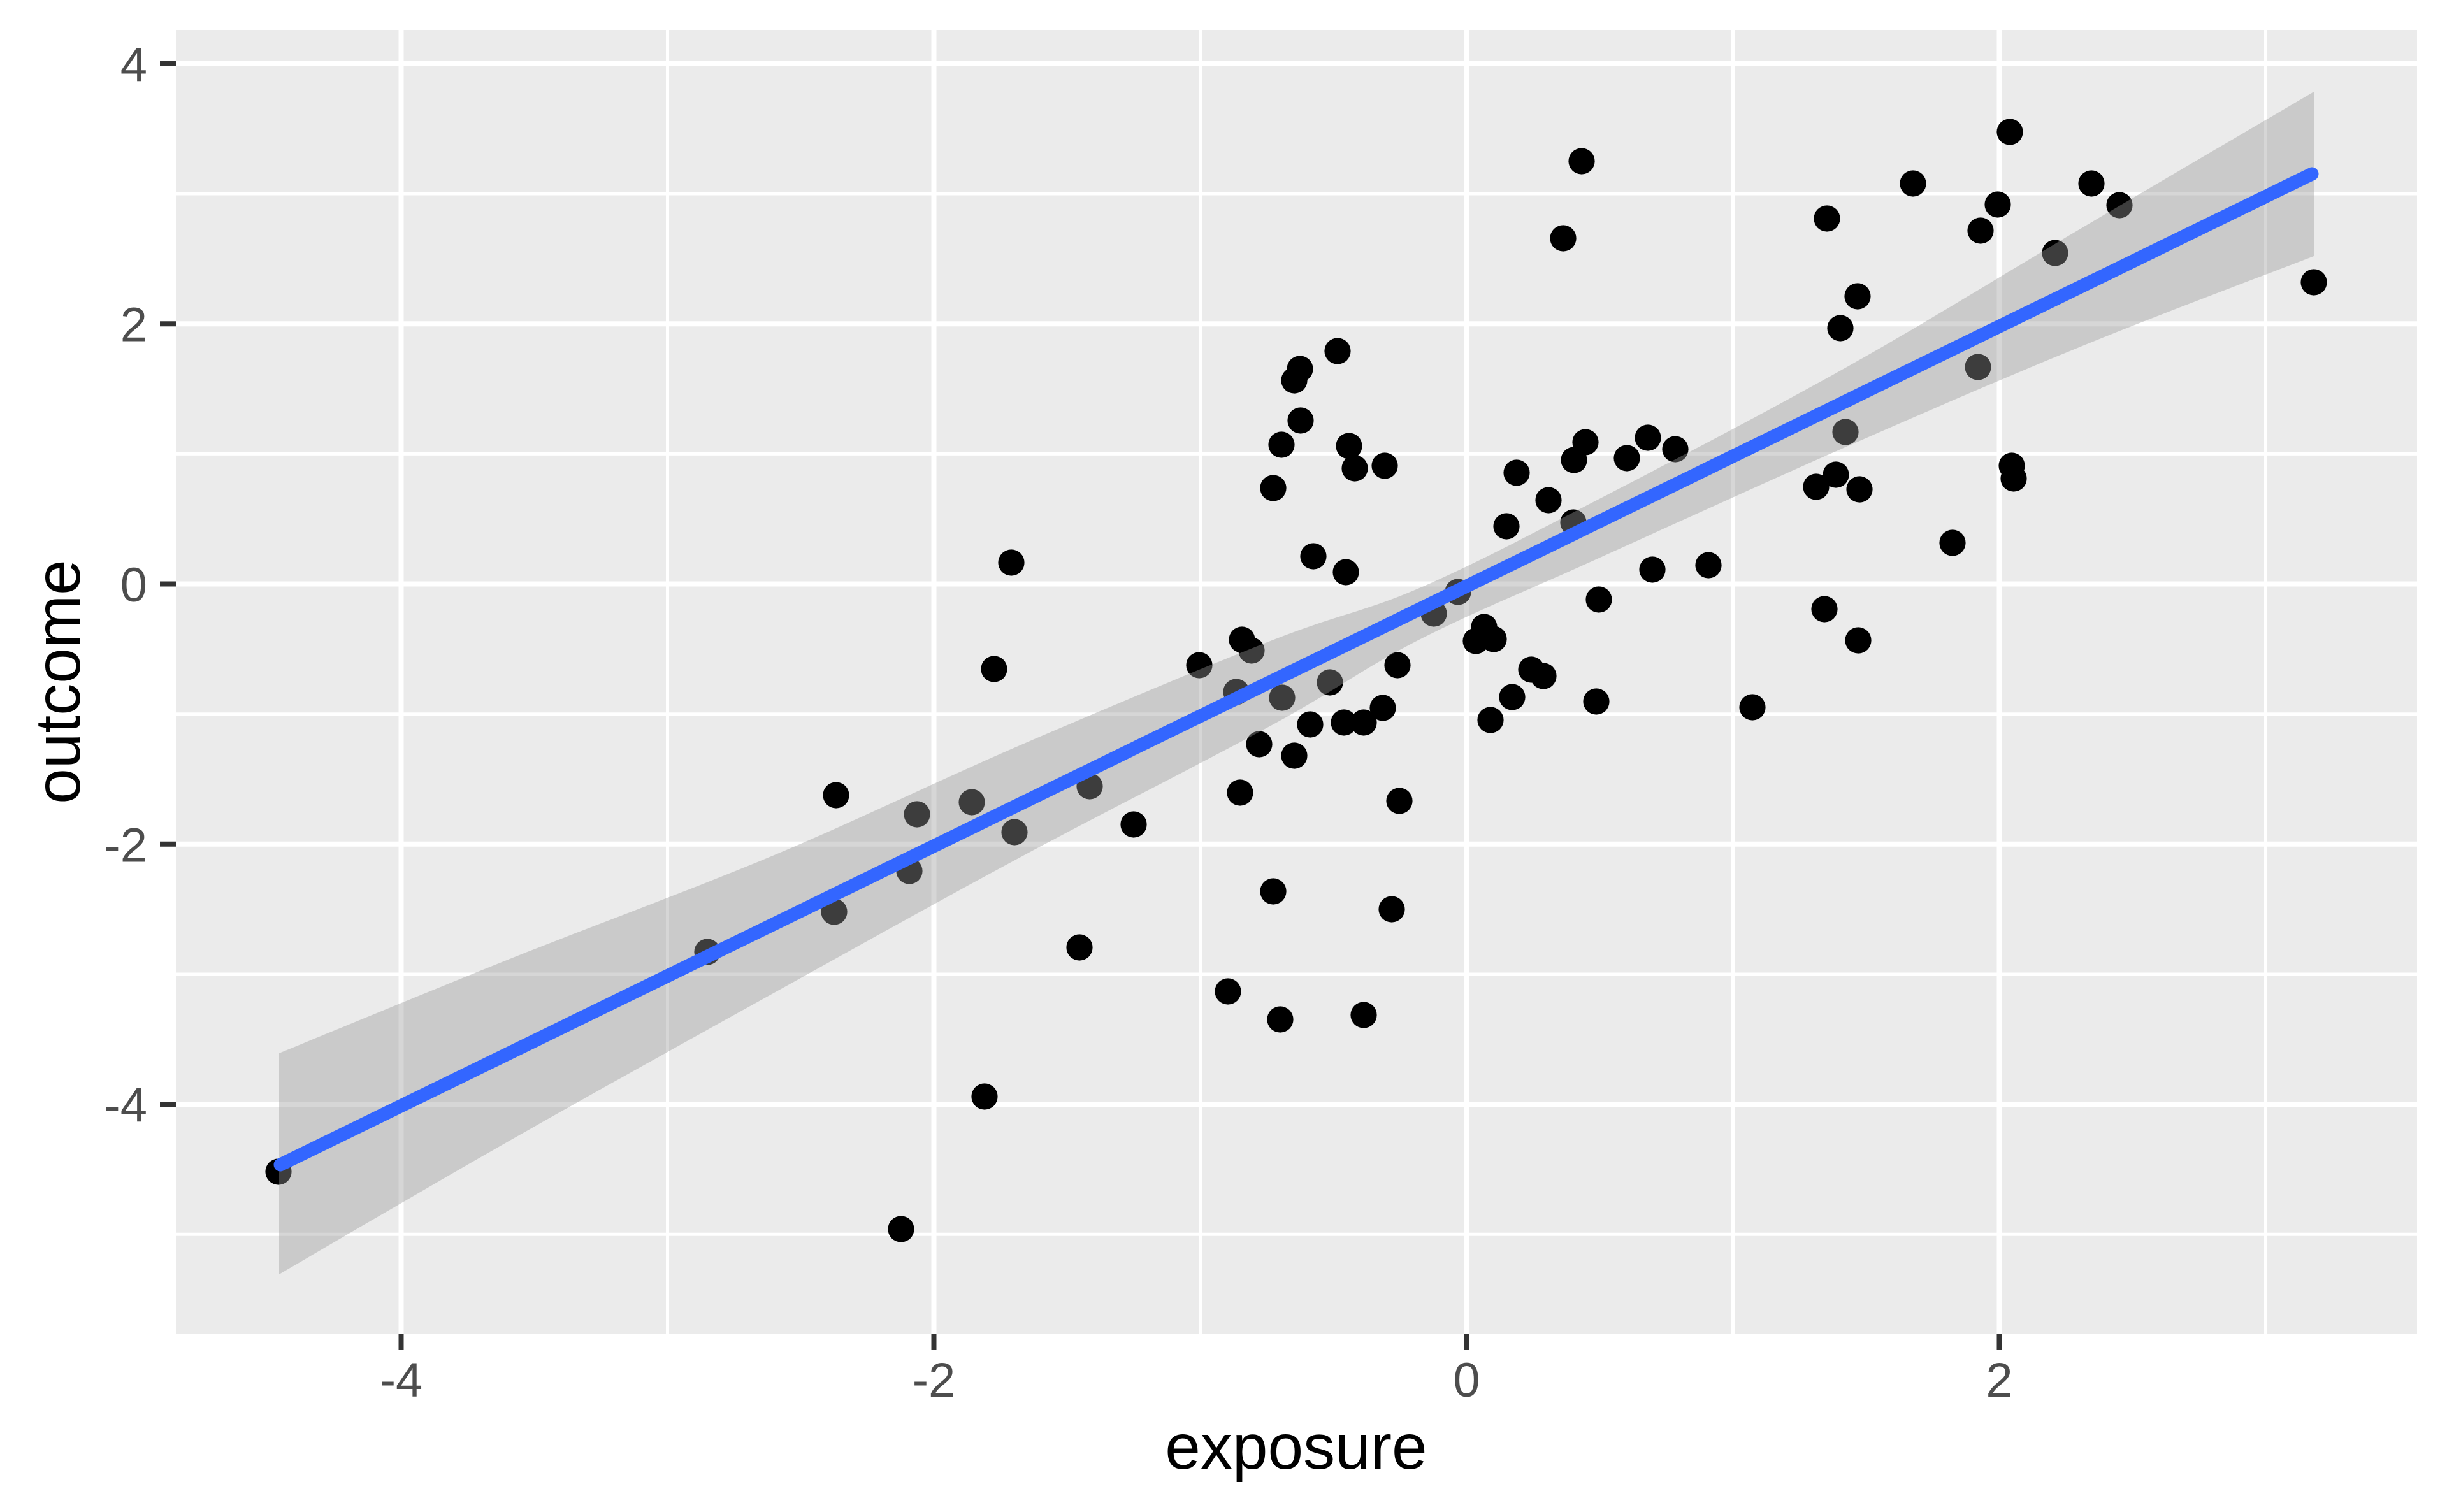  Describe the element at coordinates (1296, 1447) in the screenshot. I see `svg-text: exposure` at that location.